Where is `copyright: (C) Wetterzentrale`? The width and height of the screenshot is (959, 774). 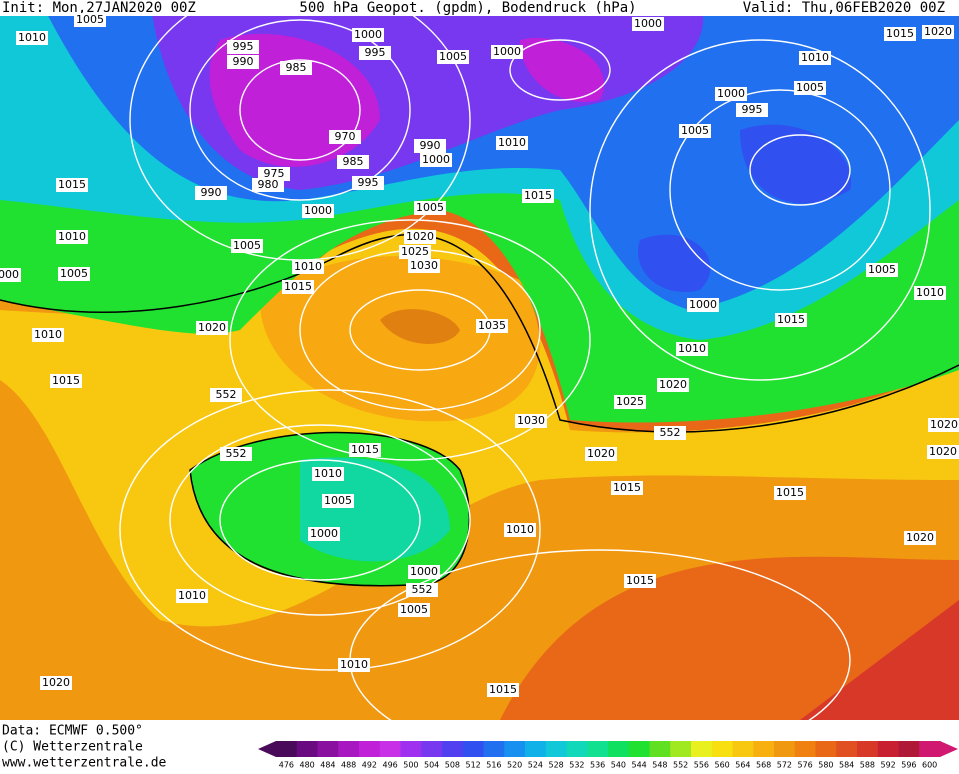
copyright: (C) Wetterzentrale is located at coordinates (72, 747).